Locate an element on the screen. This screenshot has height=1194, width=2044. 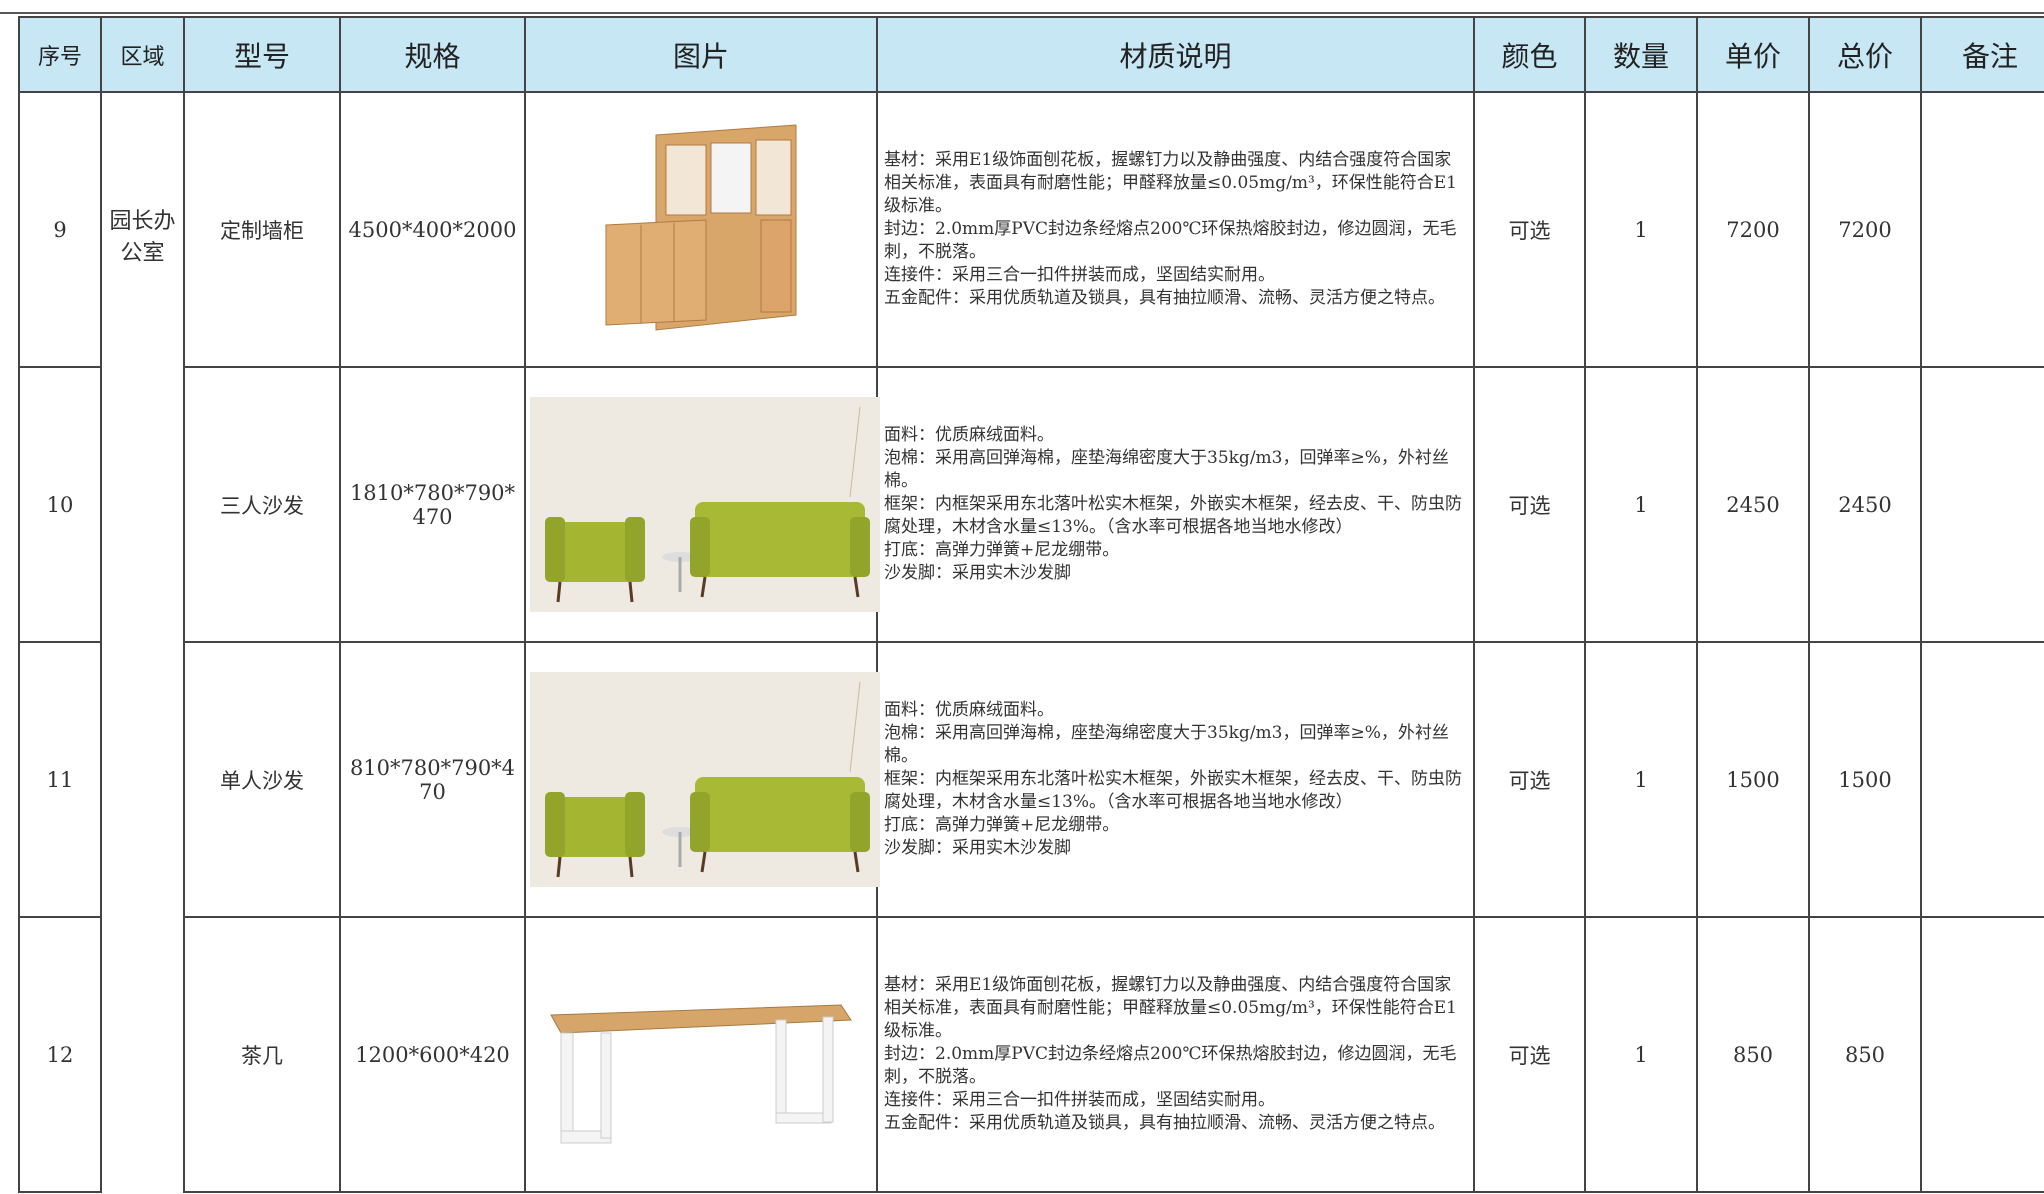
header-row: 序号 区域 型号 规格 图片 材质说明 颜色 数量 单价 总价 备注 is located at coordinates (1031, 54).